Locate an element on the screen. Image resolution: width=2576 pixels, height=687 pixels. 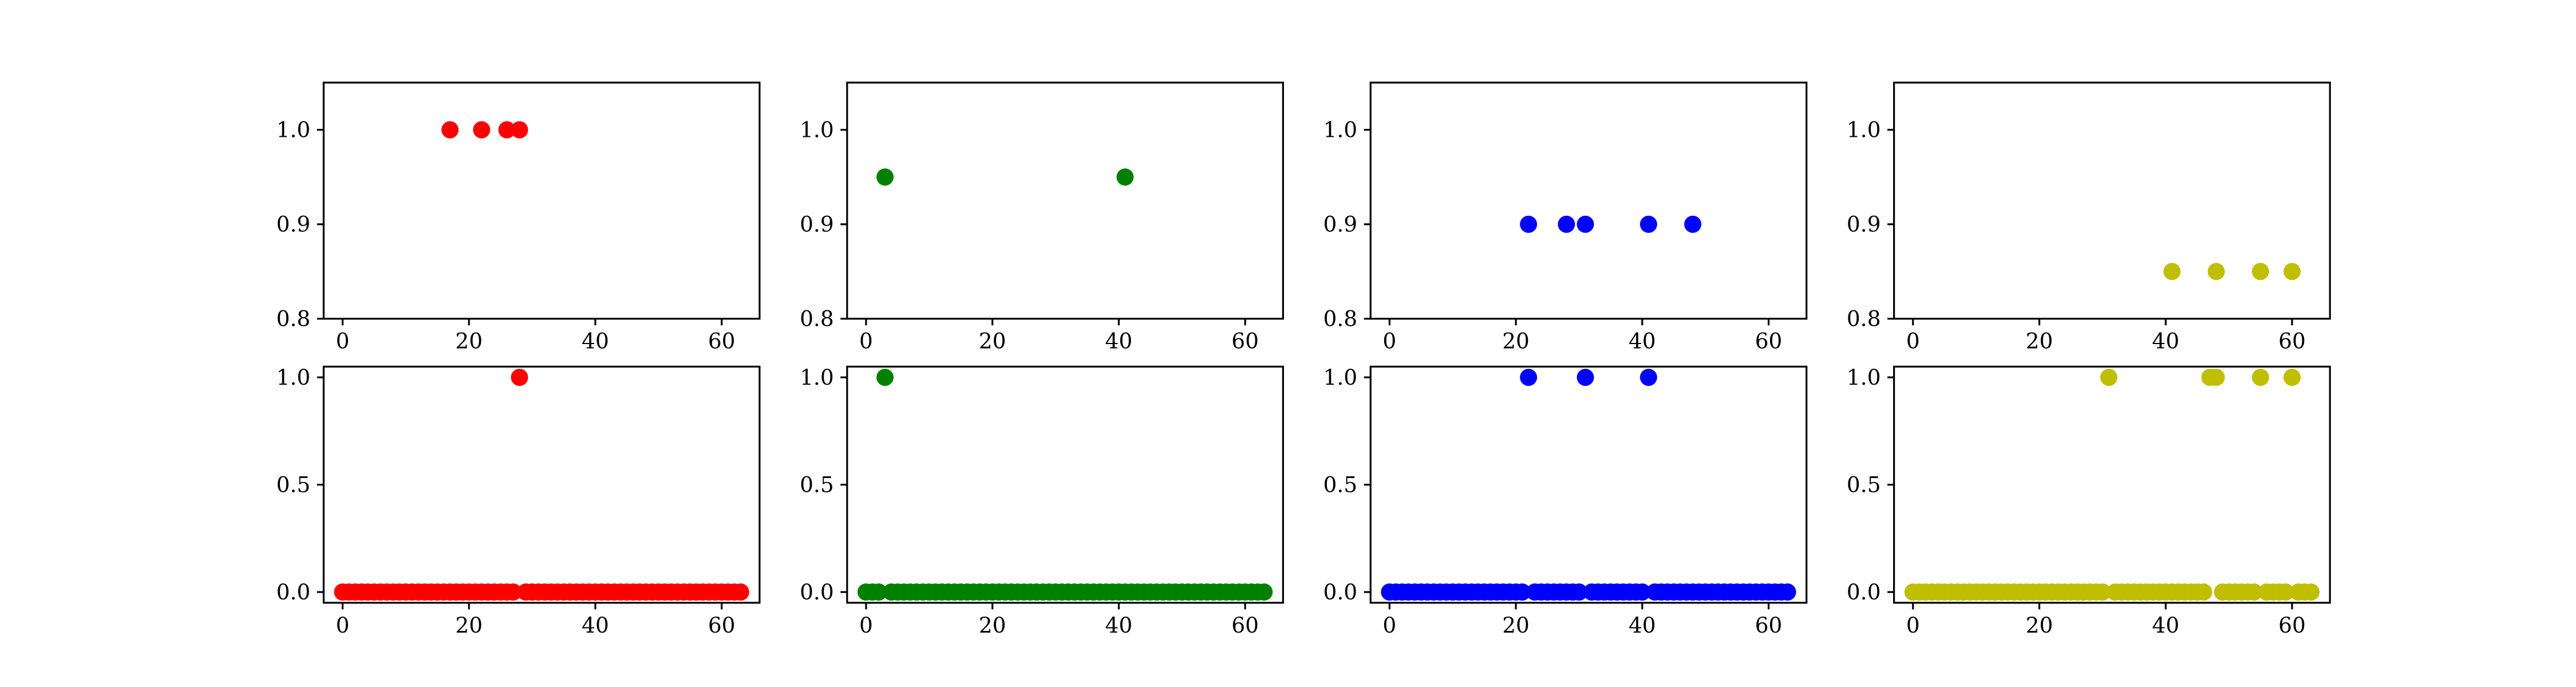
subplot-1-1: 0 20 40 60 0.8 0.9 1.0 is located at coordinates (518, 218).